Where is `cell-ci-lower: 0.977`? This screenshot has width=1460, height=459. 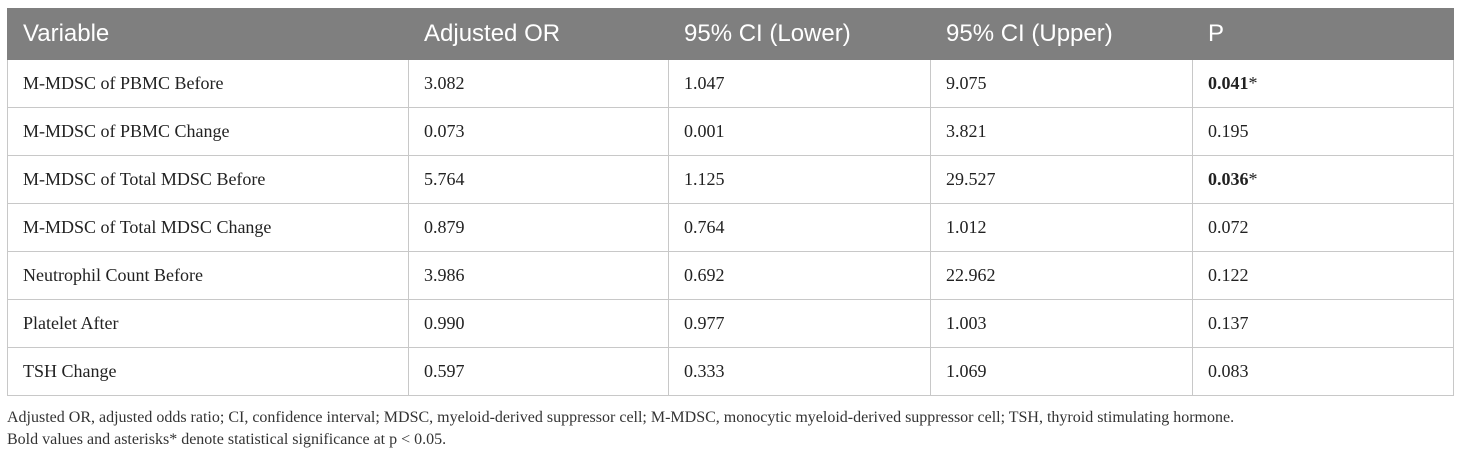 cell-ci-lower: 0.977 is located at coordinates (799, 323).